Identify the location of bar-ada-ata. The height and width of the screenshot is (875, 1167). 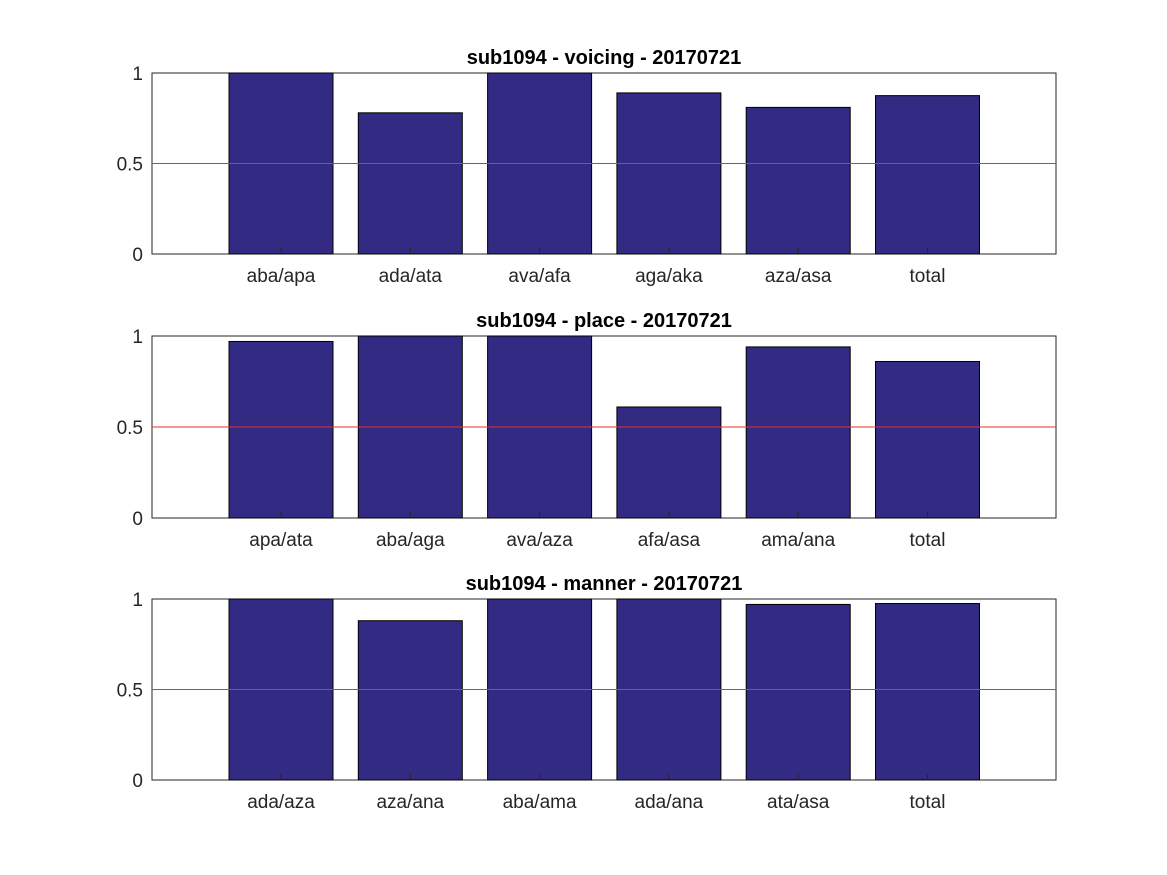
(410, 183).